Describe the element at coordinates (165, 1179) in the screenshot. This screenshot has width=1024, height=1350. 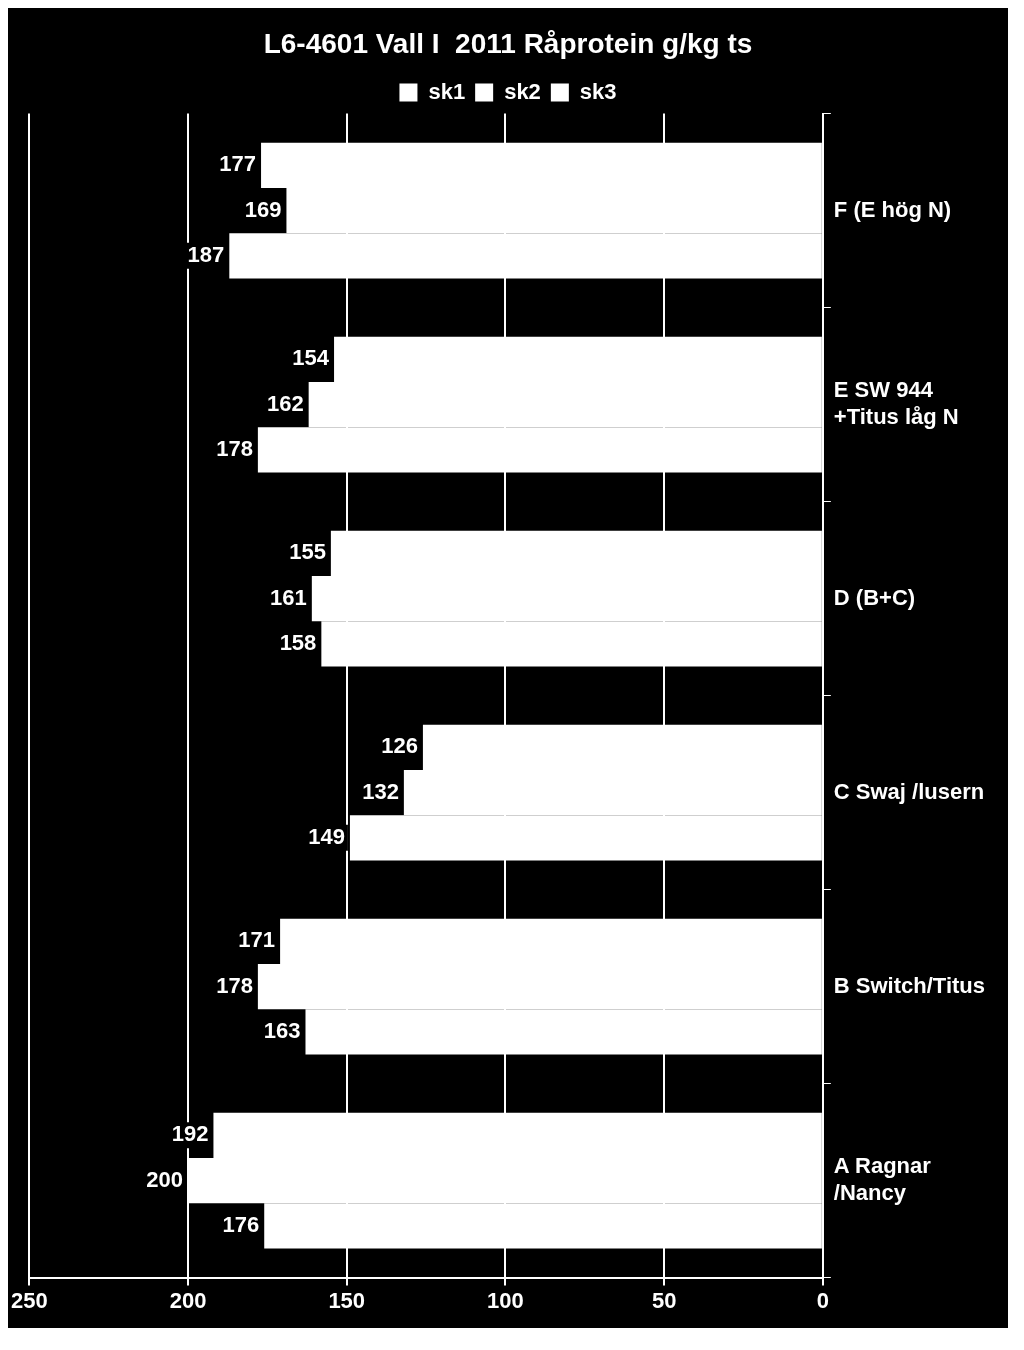
I see `data-label: 200` at that location.